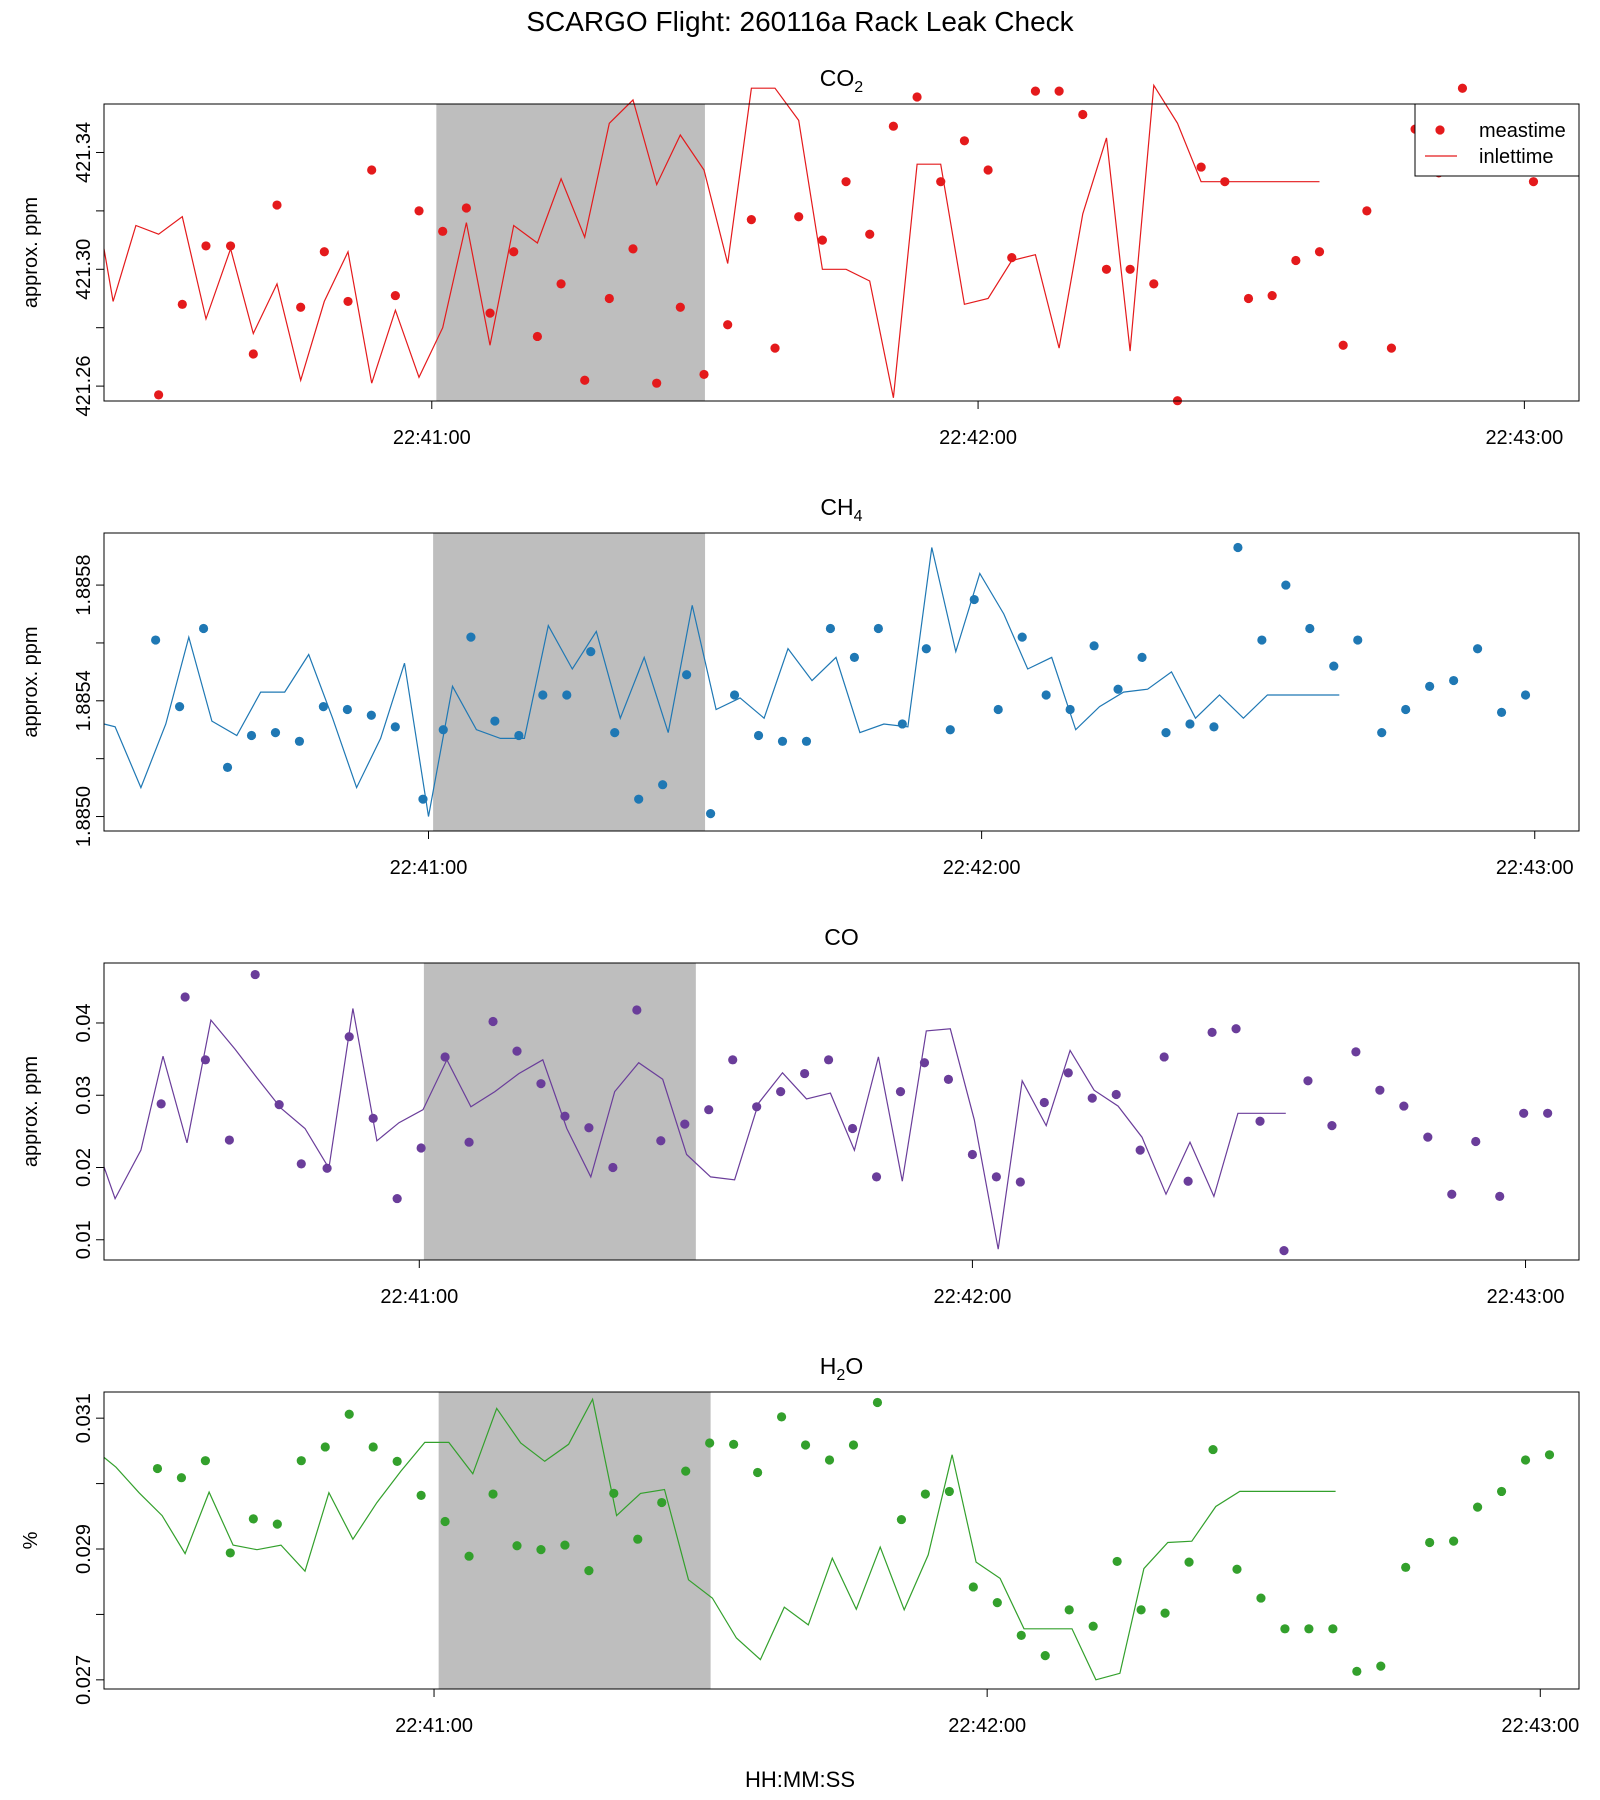 The image size is (1600, 1800). I want to click on panel-title: CH4, so click(841, 509).